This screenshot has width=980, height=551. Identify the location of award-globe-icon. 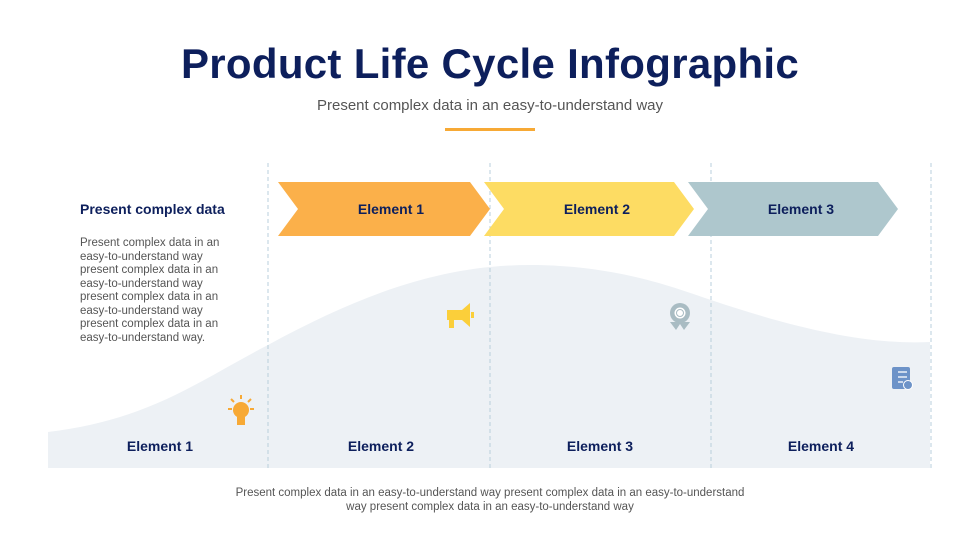
(680, 316).